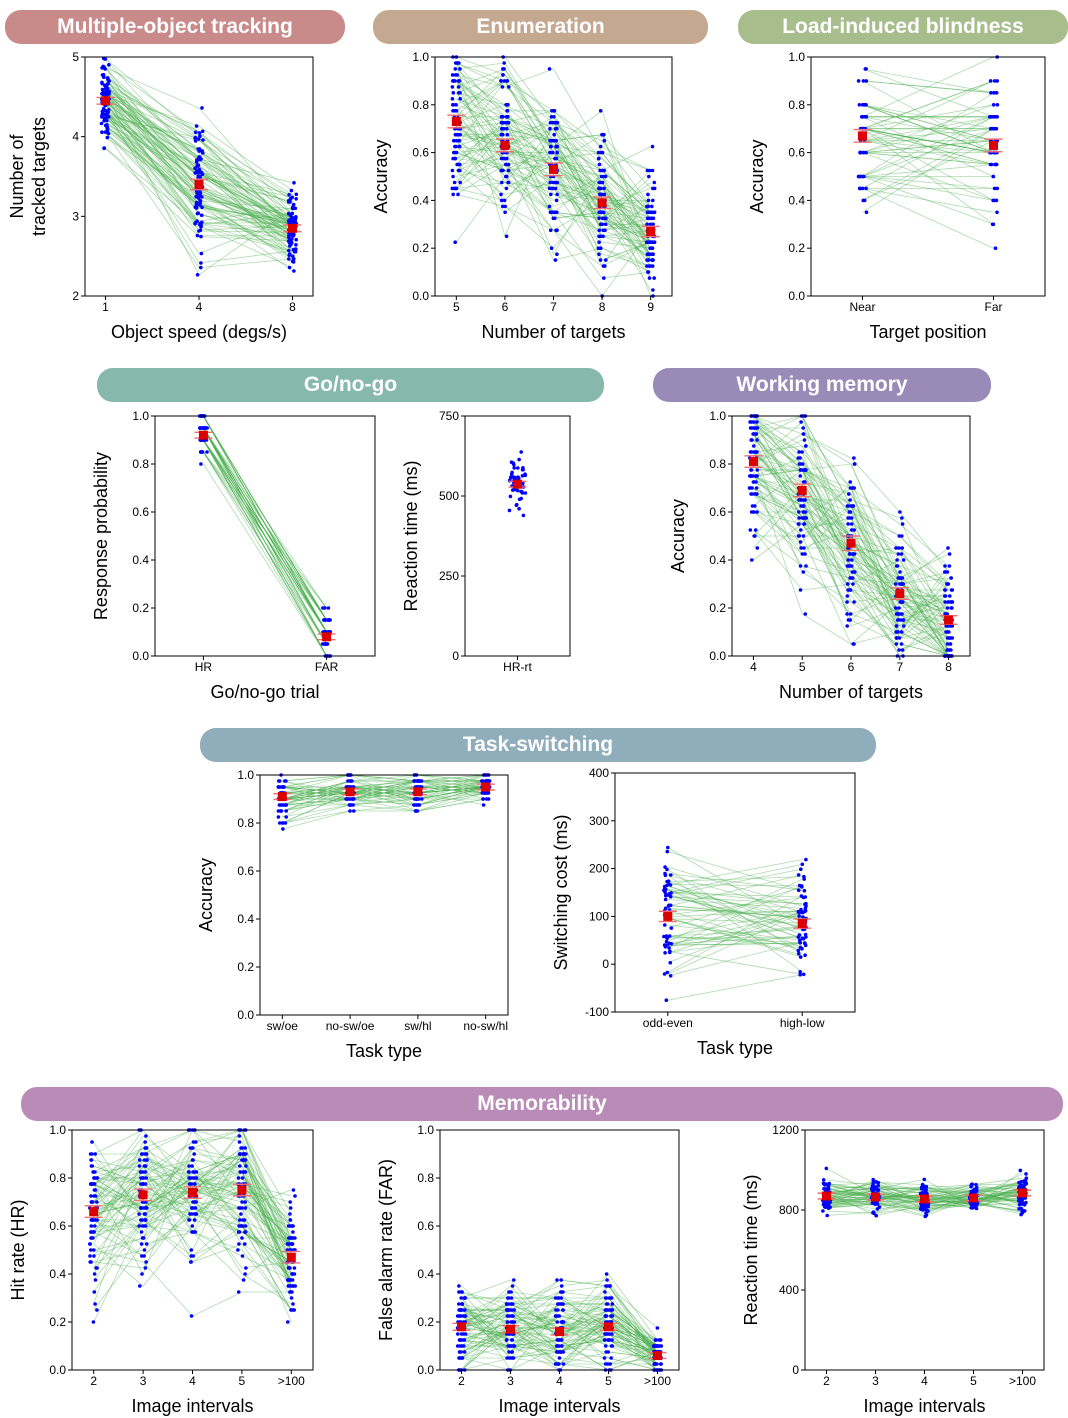 The height and width of the screenshot is (1418, 1068). I want to click on x-tick-label: odd-even, so click(668, 1023).